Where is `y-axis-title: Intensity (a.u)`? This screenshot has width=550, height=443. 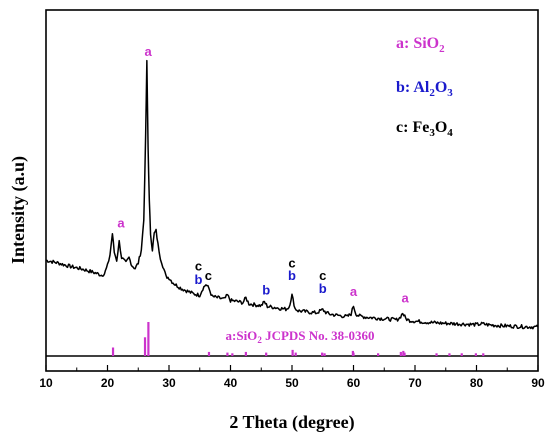
y-axis-title: Intensity (a.u) is located at coordinates (18, 210).